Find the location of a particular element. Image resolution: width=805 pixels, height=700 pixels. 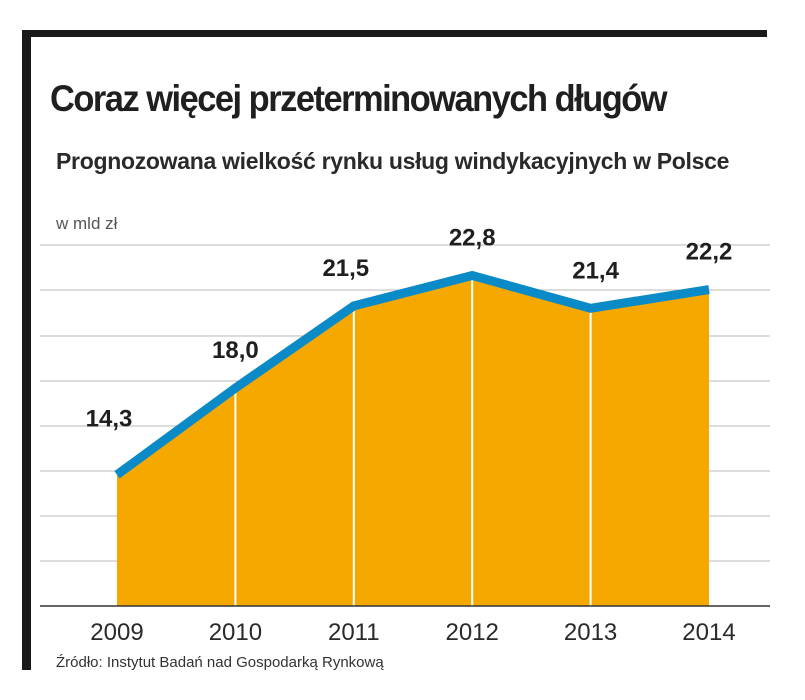

value-label: 22,2 is located at coordinates (709, 252).